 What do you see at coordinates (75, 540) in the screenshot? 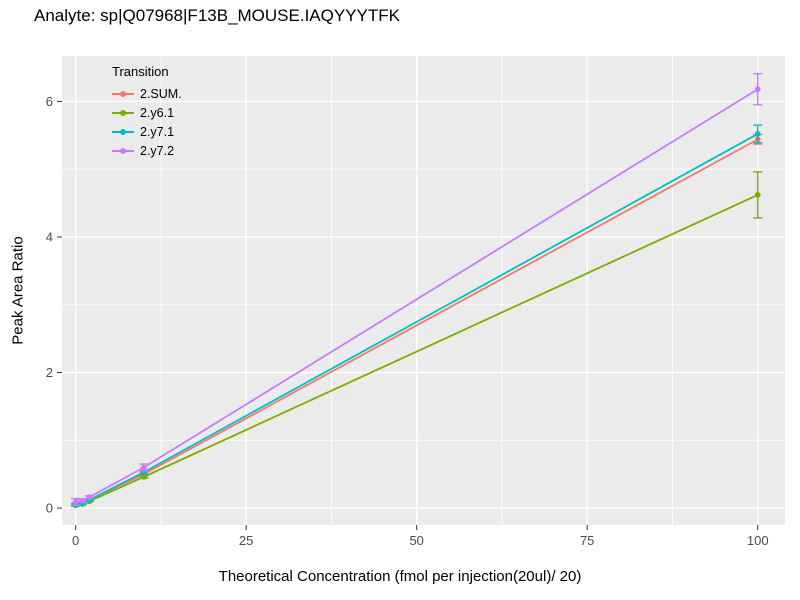
I see `x-tick-label: 0` at bounding box center [75, 540].